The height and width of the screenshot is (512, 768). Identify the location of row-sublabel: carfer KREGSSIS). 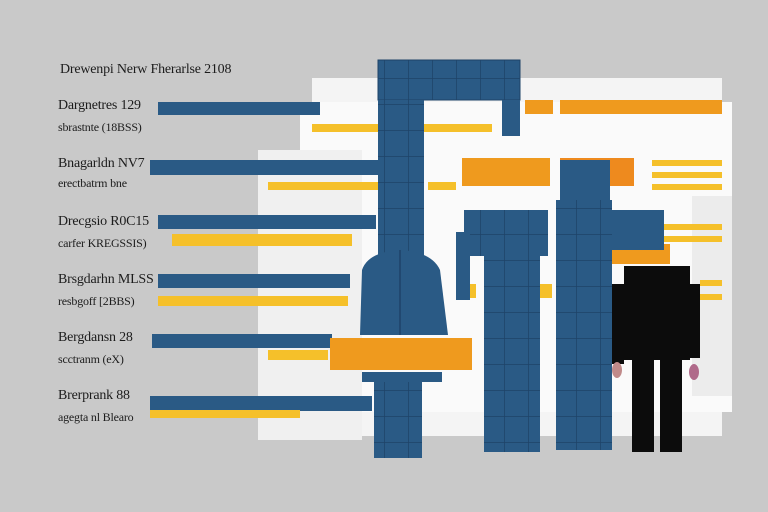
(102, 243).